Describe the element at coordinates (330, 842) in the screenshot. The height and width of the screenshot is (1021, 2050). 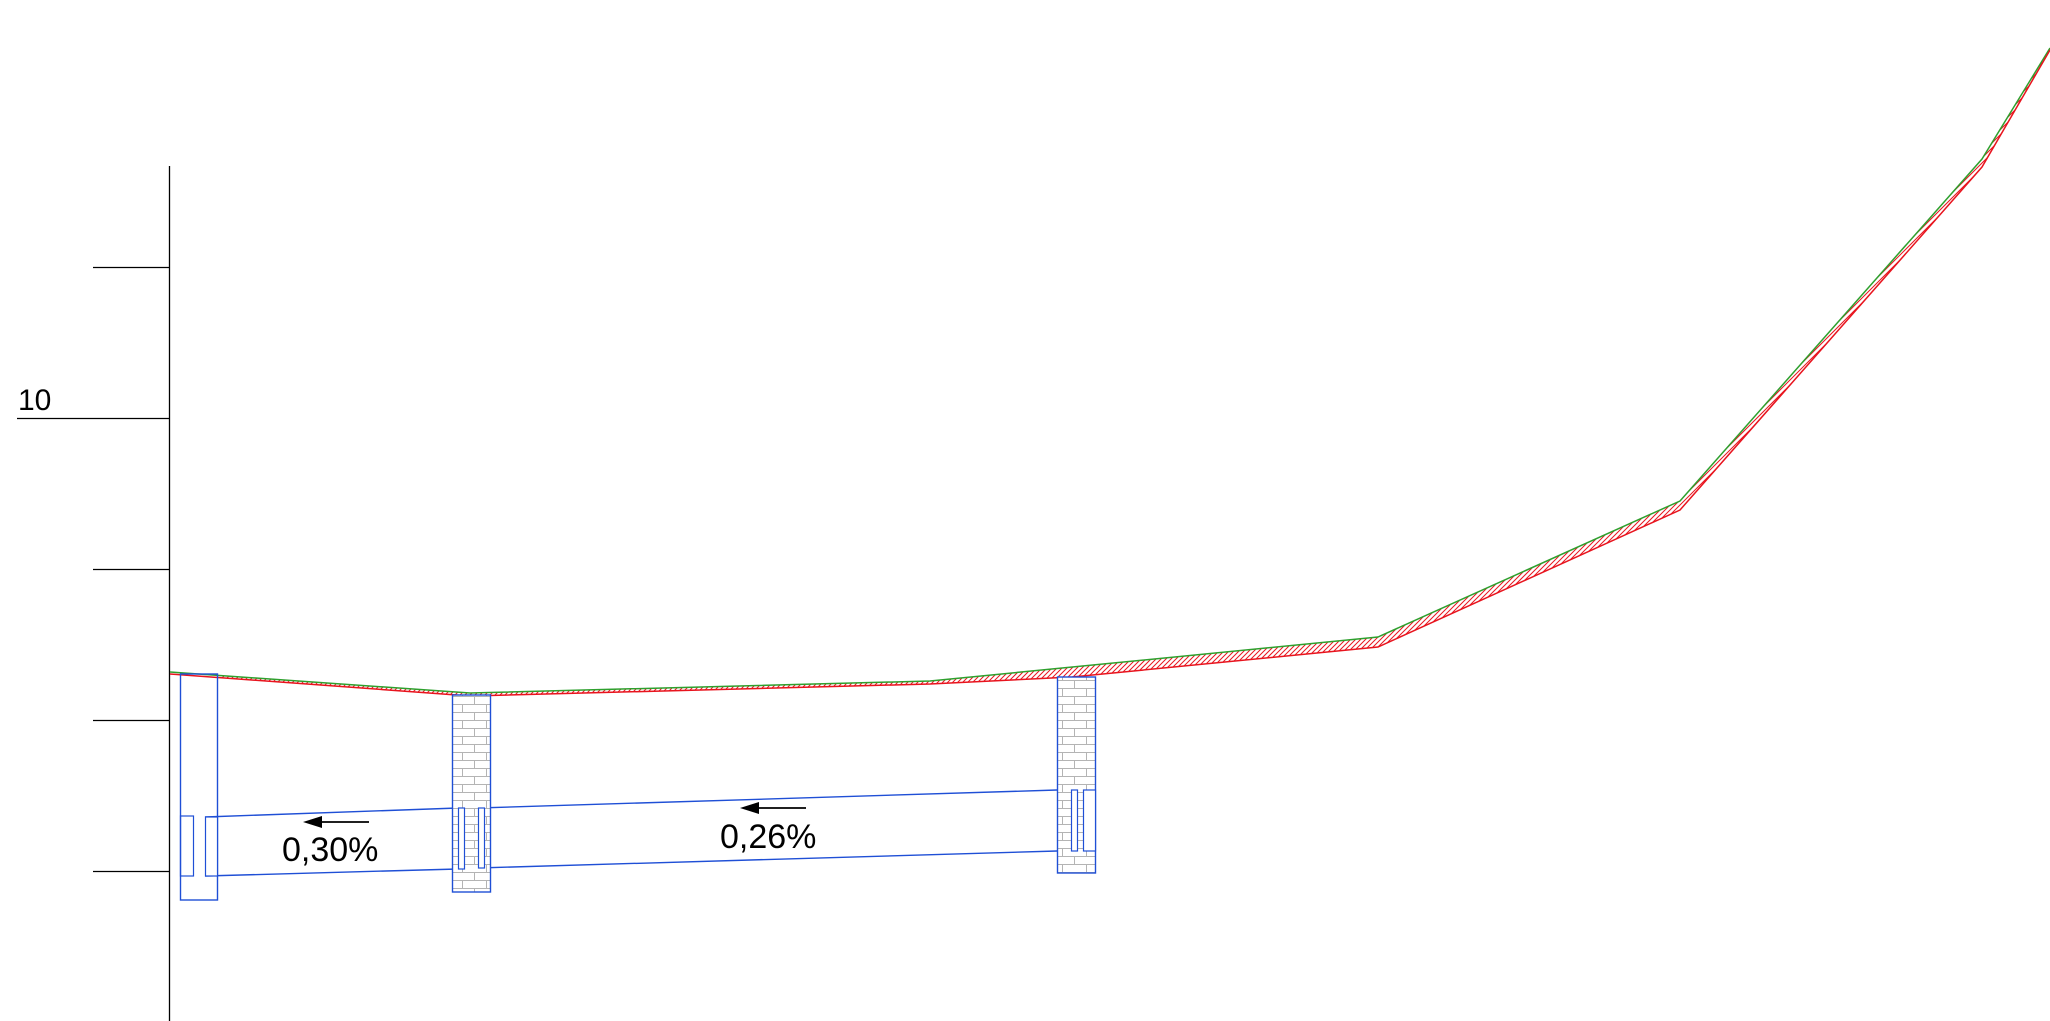
I see `slope-annotation-1: 0,30%` at that location.